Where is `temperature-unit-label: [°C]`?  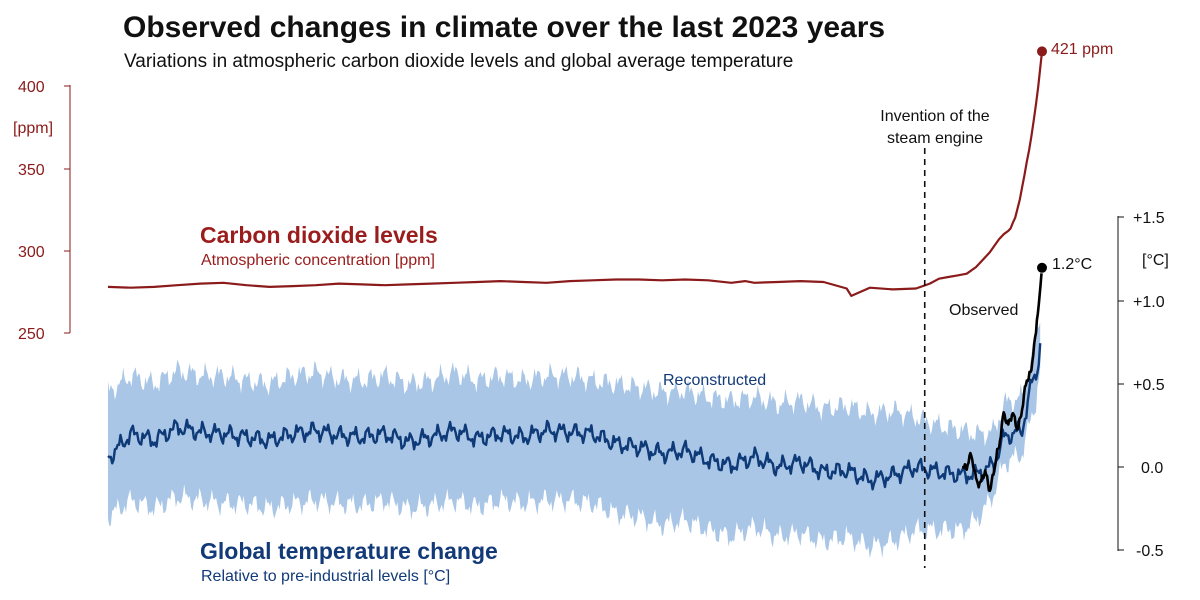
temperature-unit-label: [°C] is located at coordinates (1155, 260).